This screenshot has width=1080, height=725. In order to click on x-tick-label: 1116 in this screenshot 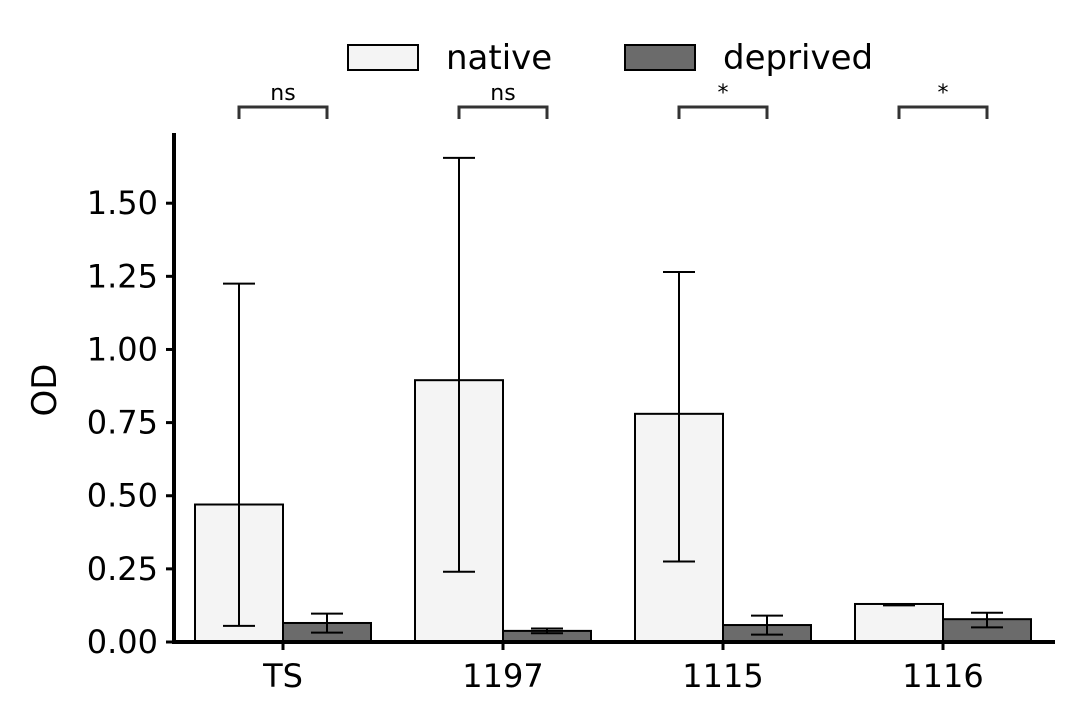, I will do `click(942, 676)`.